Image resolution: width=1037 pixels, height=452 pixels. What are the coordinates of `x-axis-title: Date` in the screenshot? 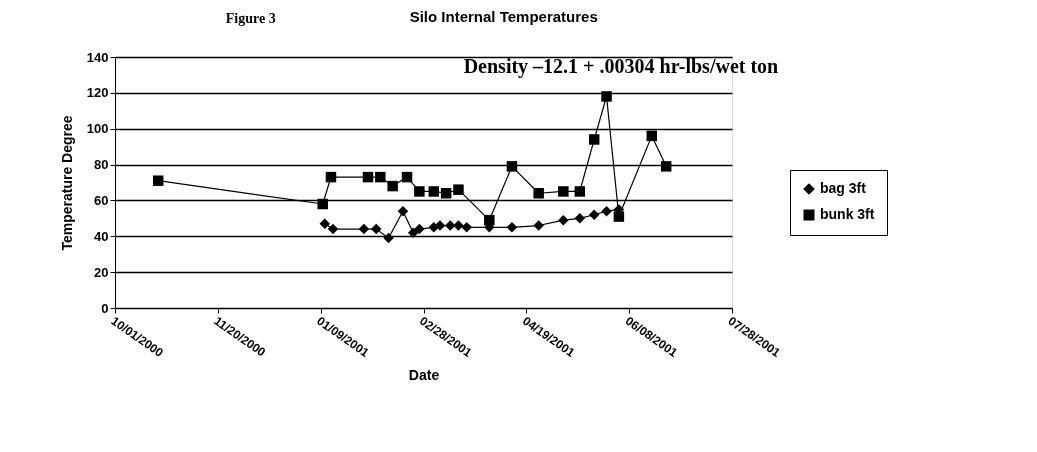 It's located at (424, 374).